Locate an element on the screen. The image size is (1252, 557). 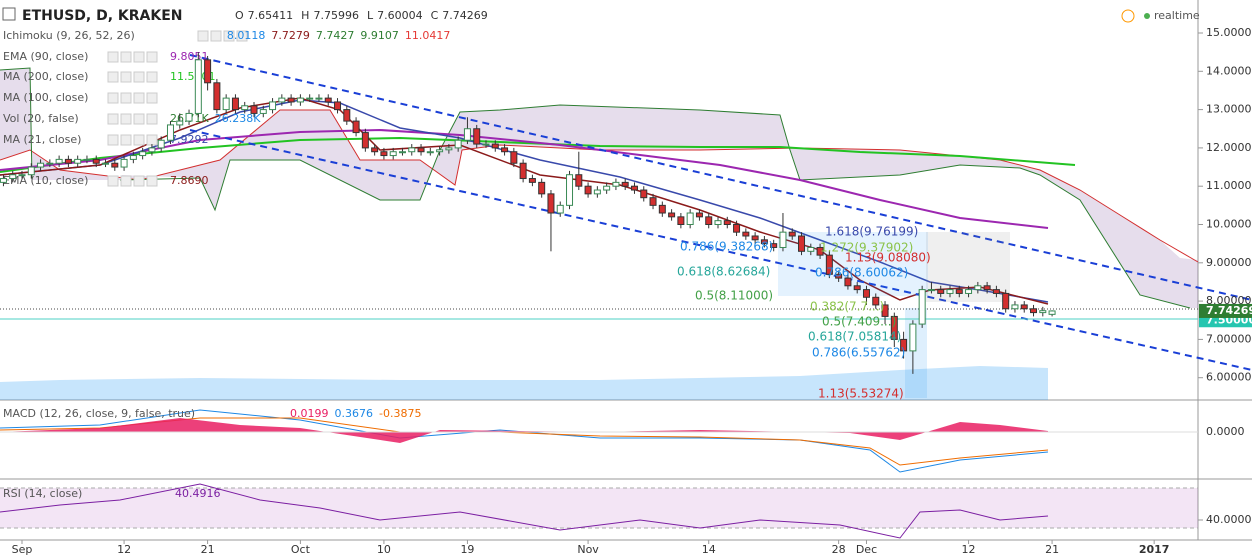
symbol: ETHUSD, D, KRAKEN is located at coordinates (102, 16).